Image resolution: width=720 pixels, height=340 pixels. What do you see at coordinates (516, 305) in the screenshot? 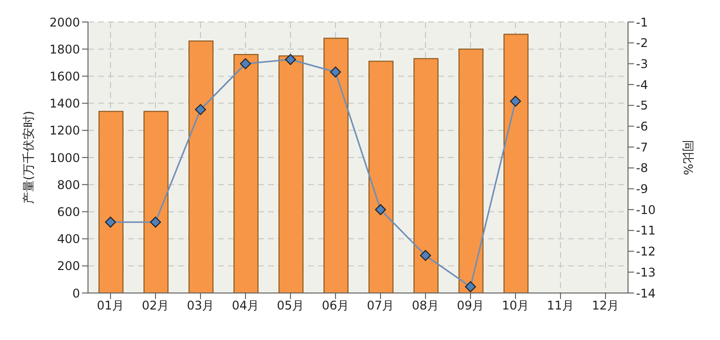
I see `x-tick-label: 10月` at bounding box center [516, 305].